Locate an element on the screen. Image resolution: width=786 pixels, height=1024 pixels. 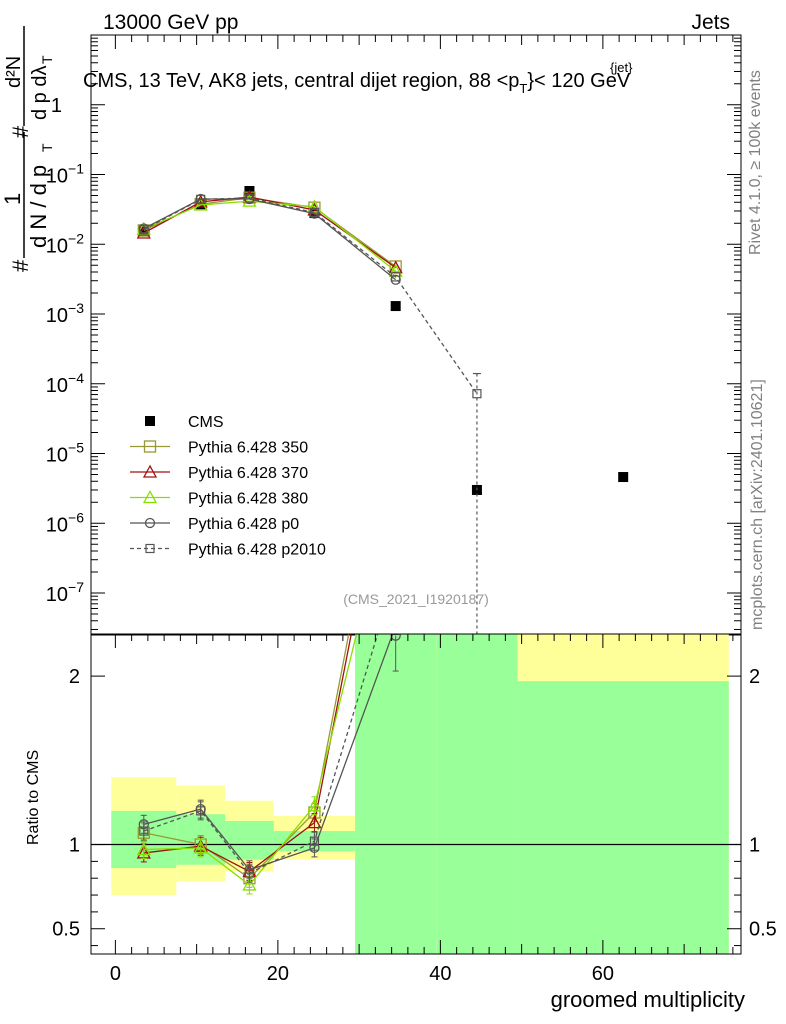
ylabel-right-prefix: # is located at coordinates (20, 131).